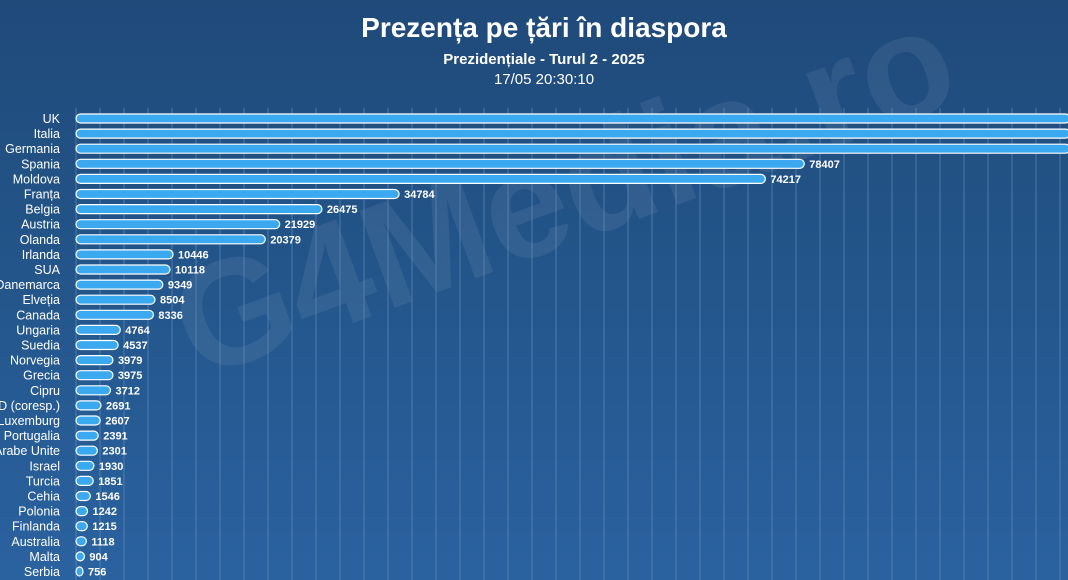 The height and width of the screenshot is (580, 1068). What do you see at coordinates (342, 210) in the screenshot?
I see `data-label: 26475` at bounding box center [342, 210].